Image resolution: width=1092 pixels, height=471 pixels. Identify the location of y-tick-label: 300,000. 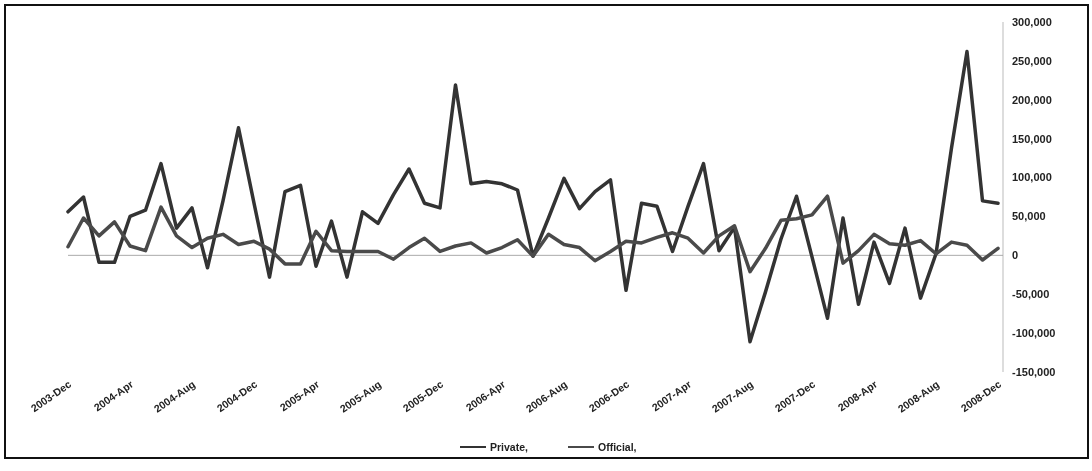
(1032, 21).